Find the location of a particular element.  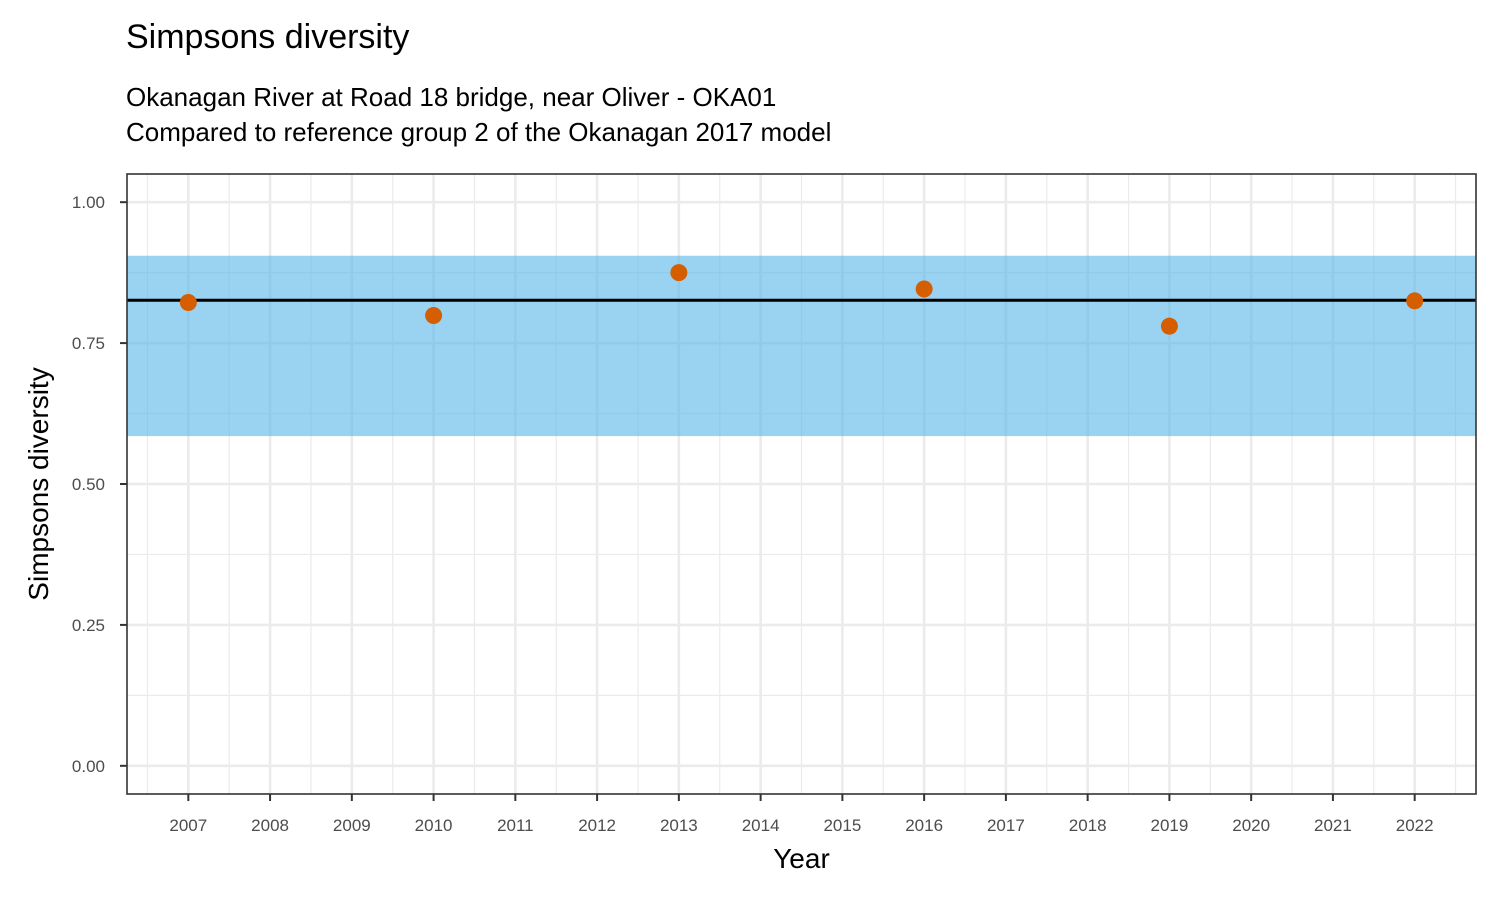

x-tick-label: 2014 is located at coordinates (761, 825).